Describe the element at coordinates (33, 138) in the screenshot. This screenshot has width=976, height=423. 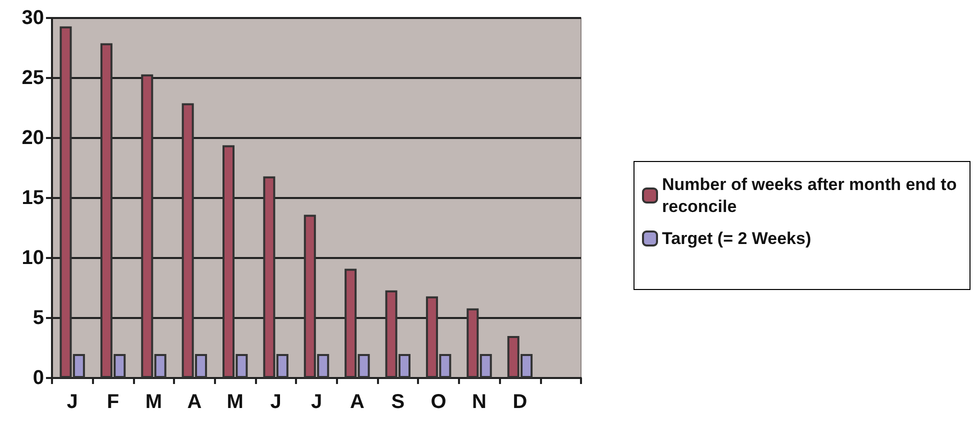
I see `y-tick-label: 20` at that location.